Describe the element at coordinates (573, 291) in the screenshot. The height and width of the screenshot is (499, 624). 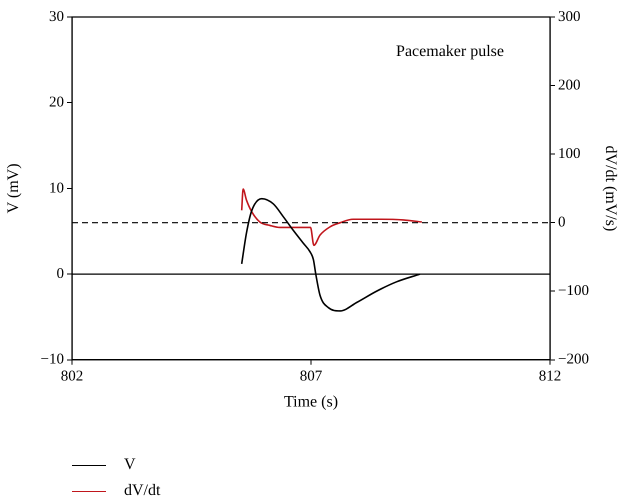
I see `y2-tick-label: −100` at that location.